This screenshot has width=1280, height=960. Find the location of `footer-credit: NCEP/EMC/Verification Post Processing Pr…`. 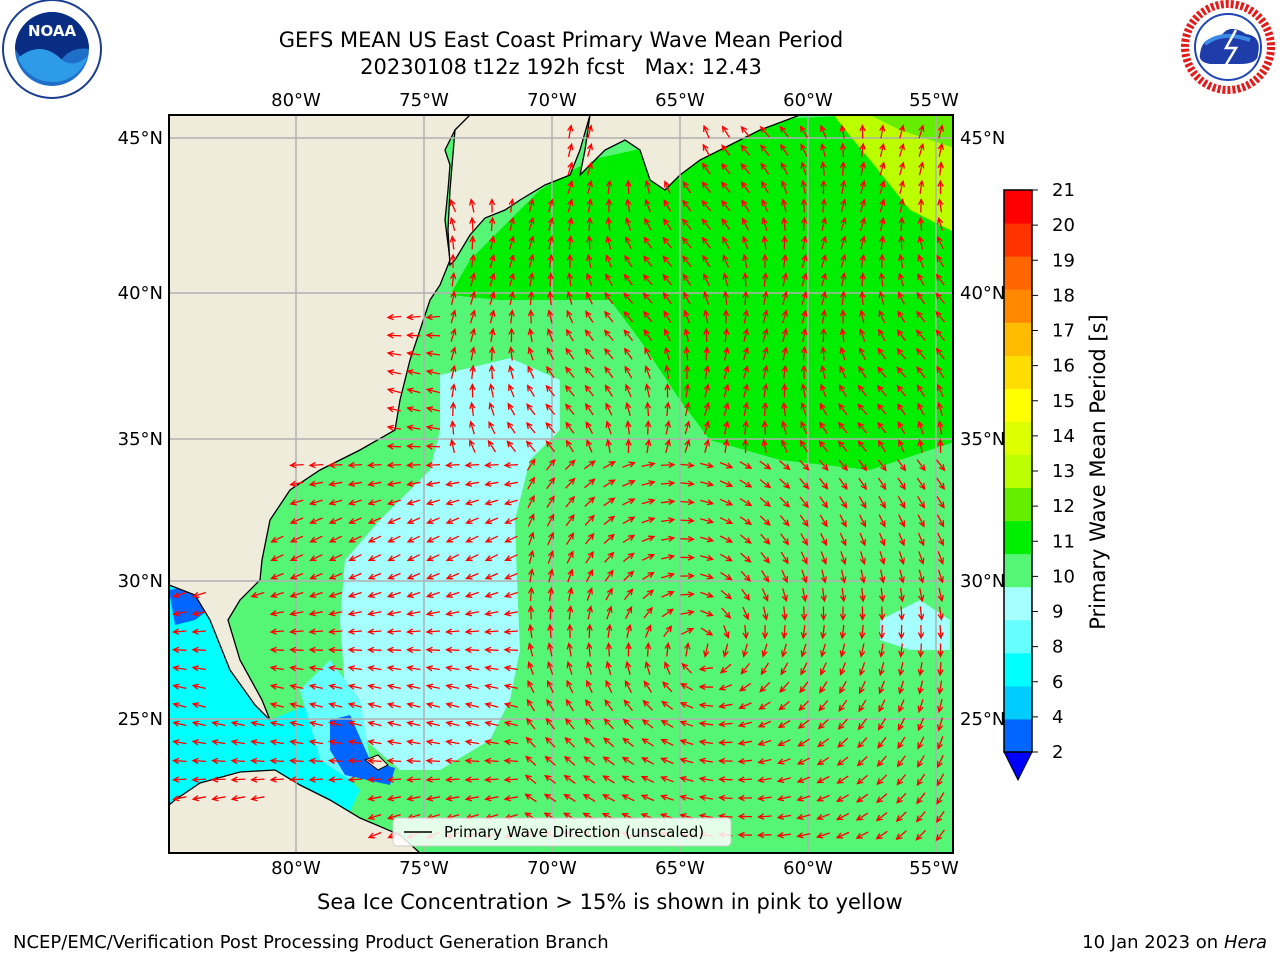

footer-credit: NCEP/EMC/Verification Post Processing Pr… is located at coordinates (311, 942).